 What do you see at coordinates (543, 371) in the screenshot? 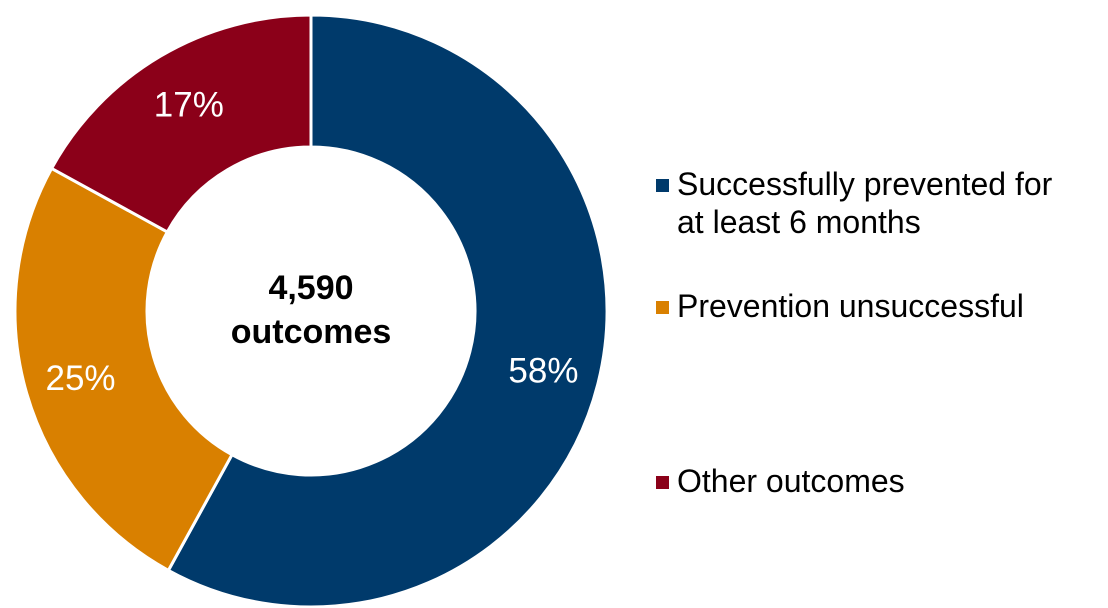
I see `slice-label-prevented: 58%` at bounding box center [543, 371].